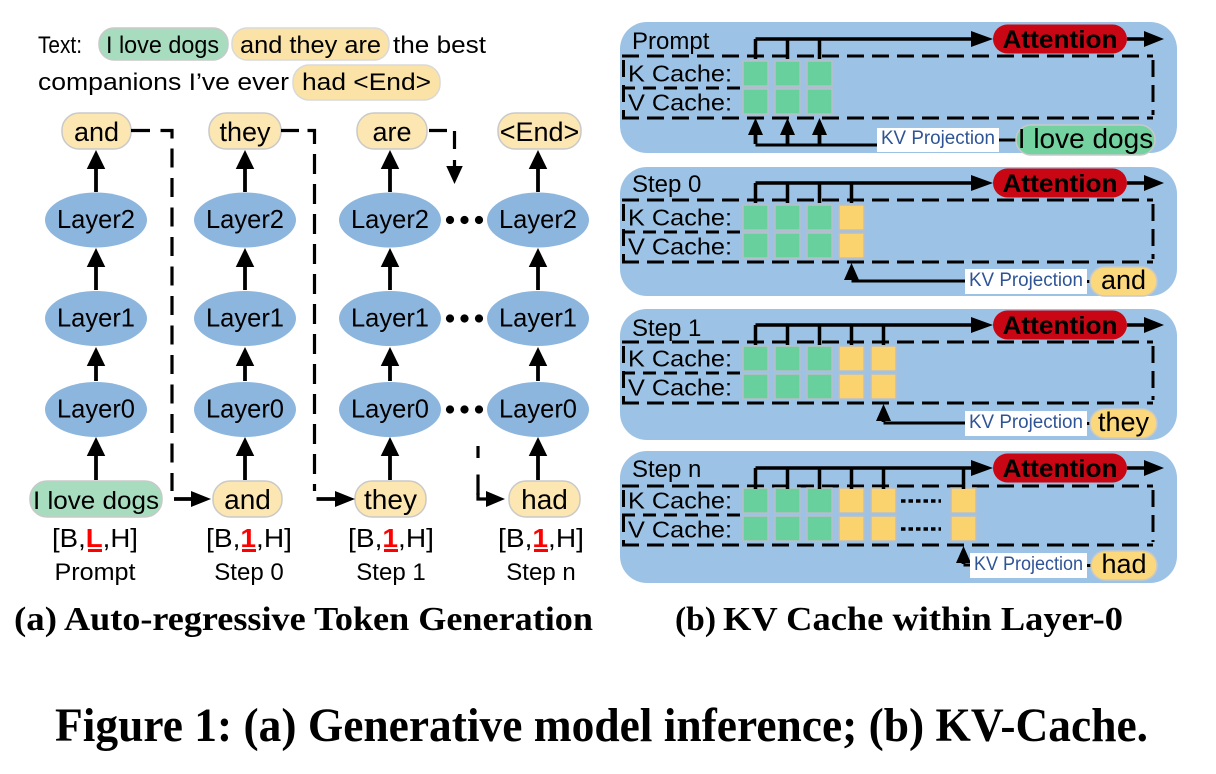 This screenshot has height=774, width=1216. Describe the element at coordinates (328, 619) in the screenshot. I see `svg-text:Auto-regressive Token Generati: Auto-regressive Token Generation` at that location.